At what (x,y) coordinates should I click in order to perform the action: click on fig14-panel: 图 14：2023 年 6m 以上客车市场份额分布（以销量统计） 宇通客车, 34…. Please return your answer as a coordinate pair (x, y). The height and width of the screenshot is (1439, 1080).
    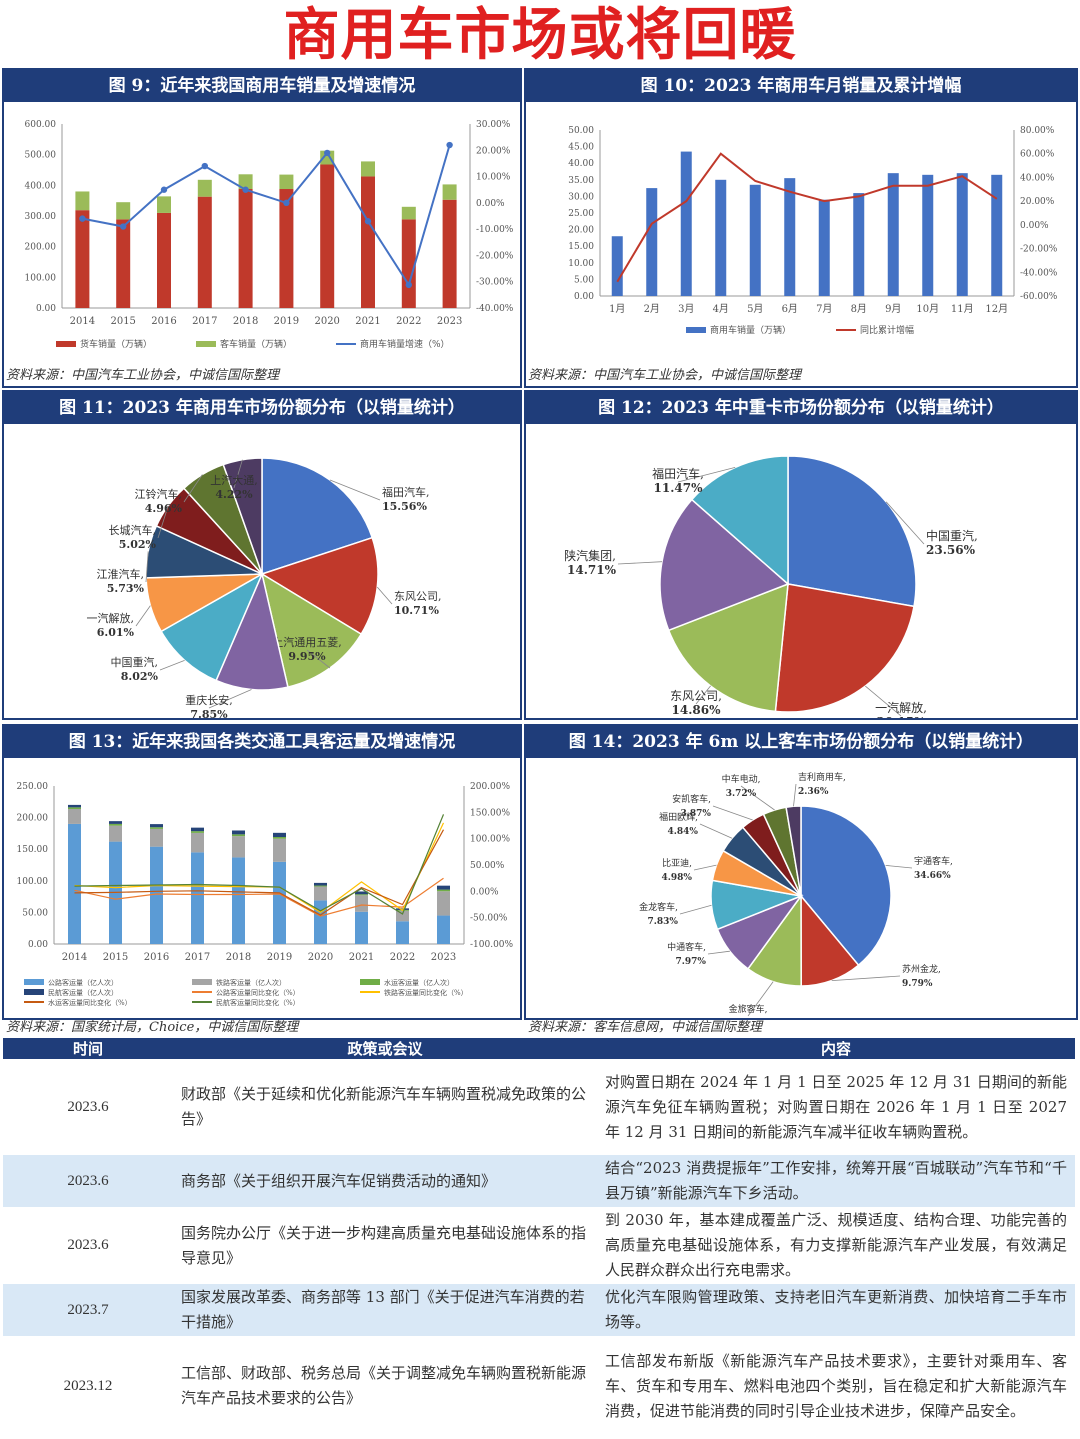
    Looking at the image, I should click on (801, 872).